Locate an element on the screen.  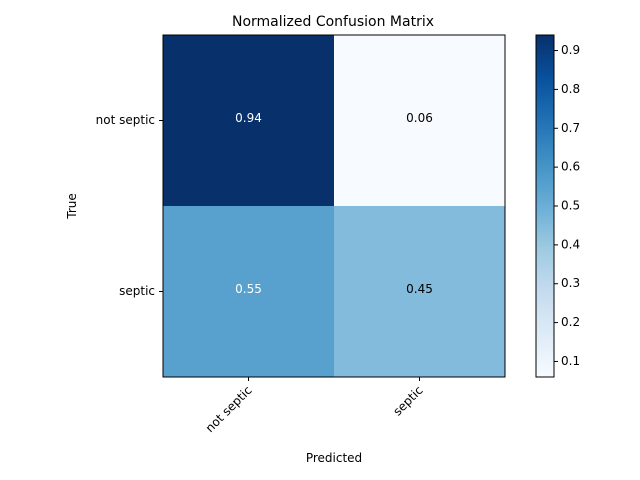
colorbar-tick-label: 0.4 is located at coordinates (570, 244).